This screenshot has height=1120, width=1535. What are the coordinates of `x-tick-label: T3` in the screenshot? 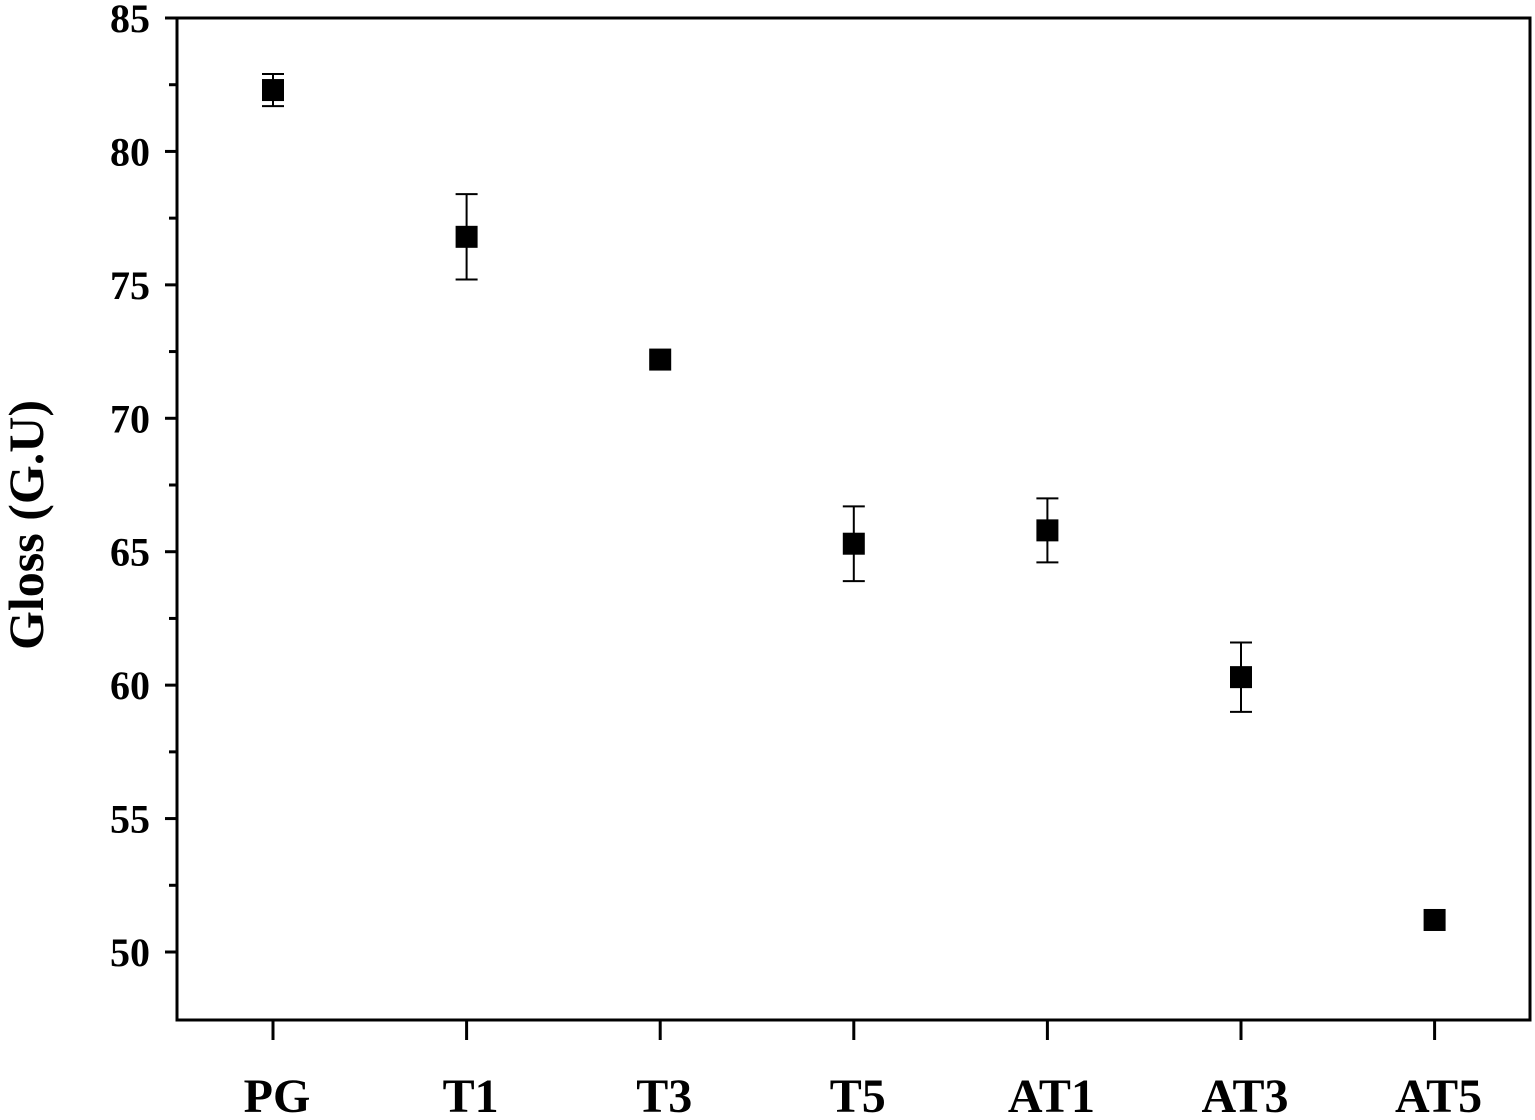 It's located at (664, 1095).